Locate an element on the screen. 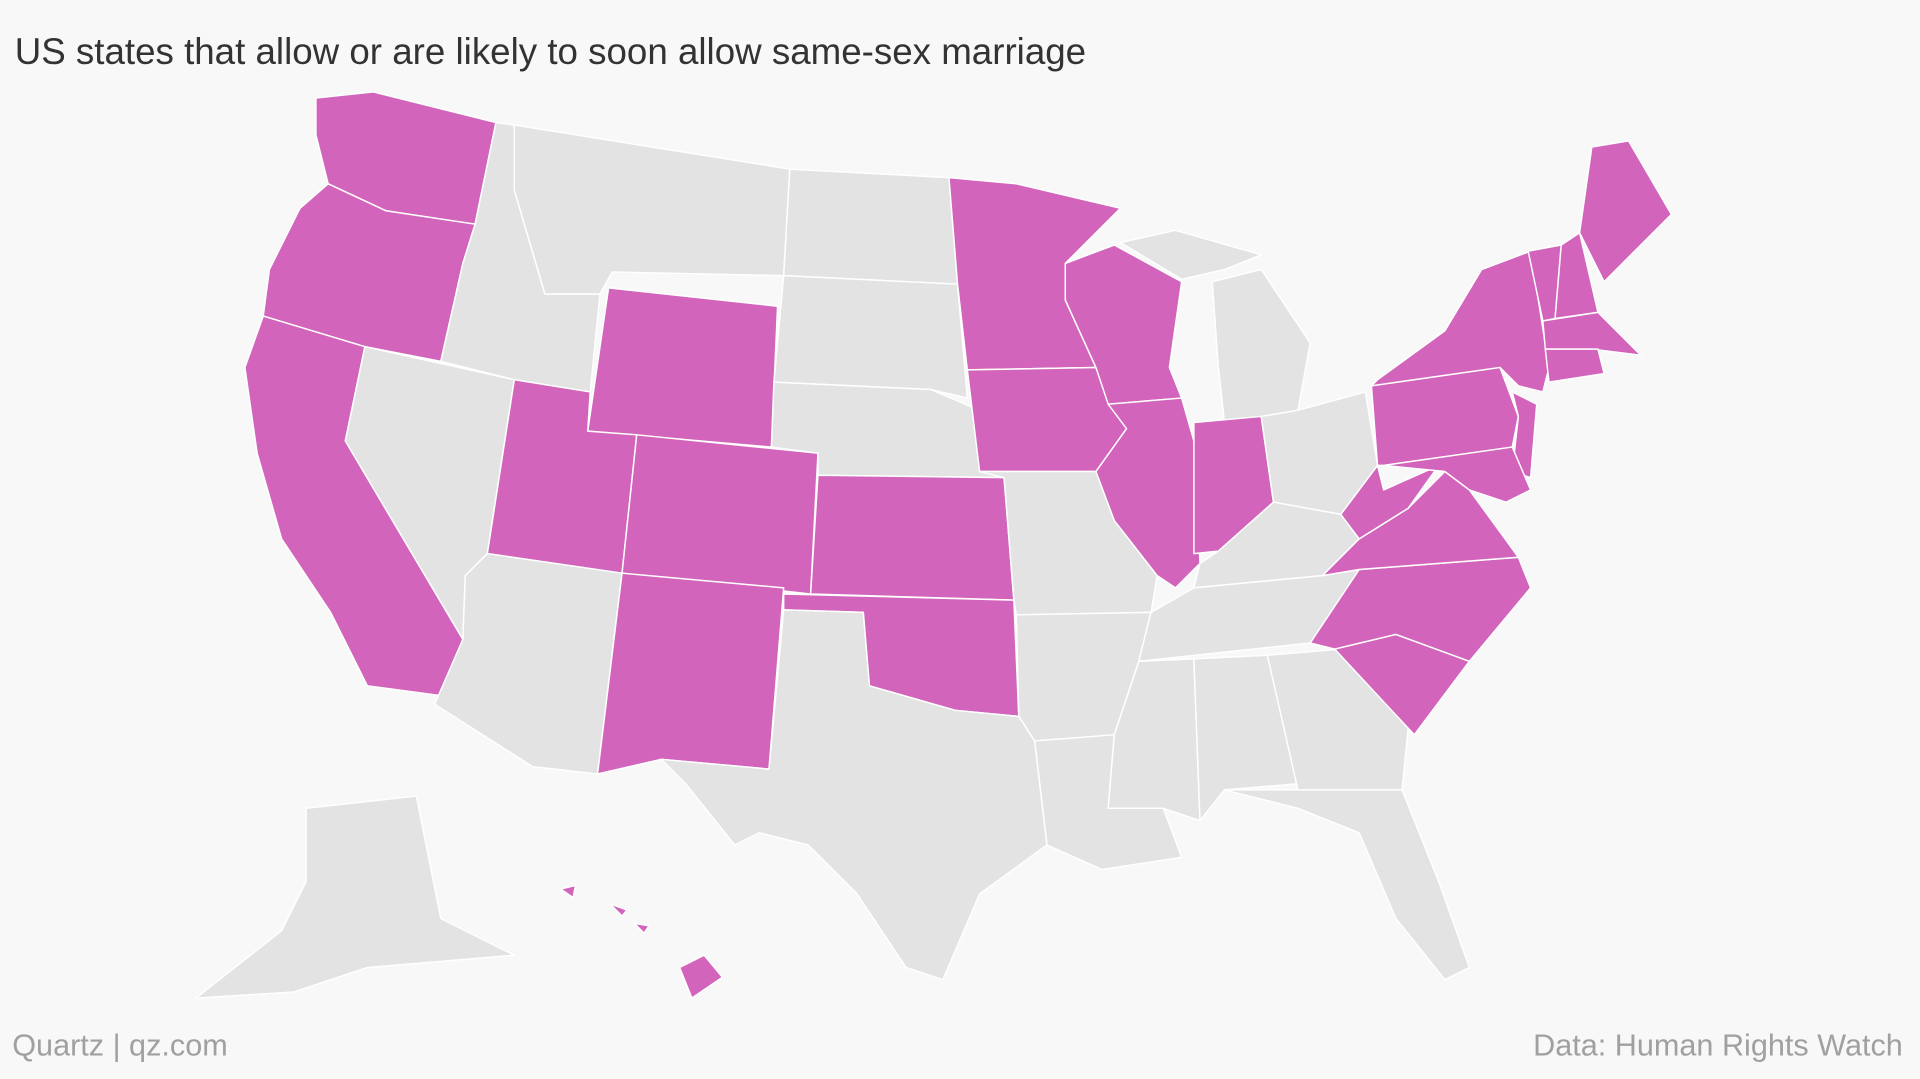 The image size is (1920, 1079). credit: Quartz | qz.com is located at coordinates (119, 1046).